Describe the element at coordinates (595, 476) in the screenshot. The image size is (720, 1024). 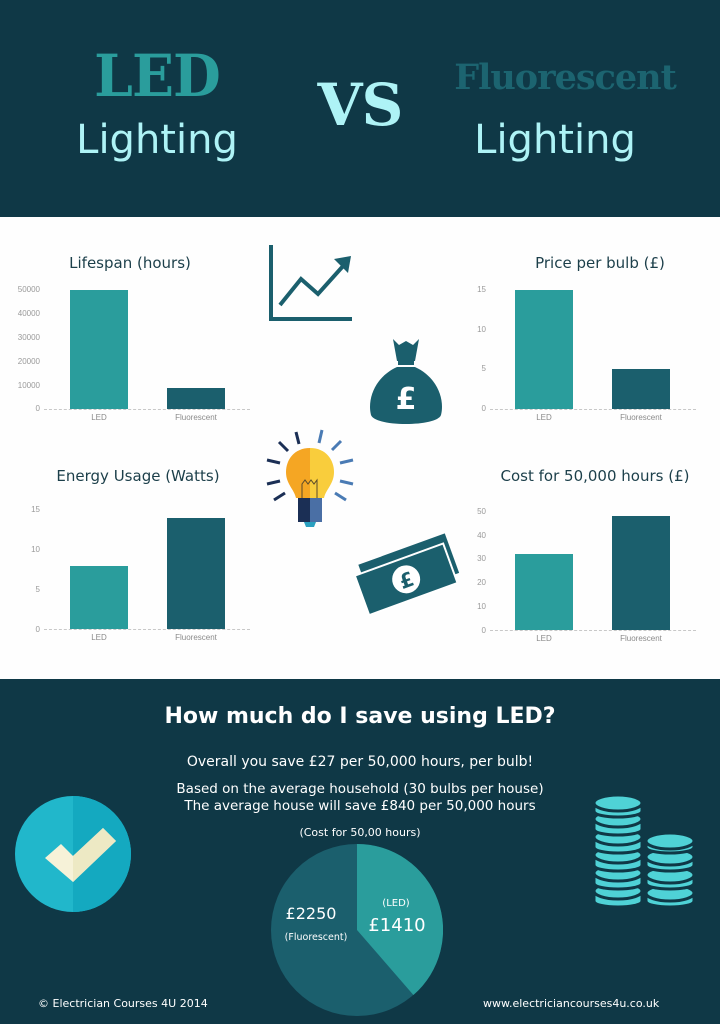
I see `chart-title: Cost for 50,000 hours (£)` at that location.